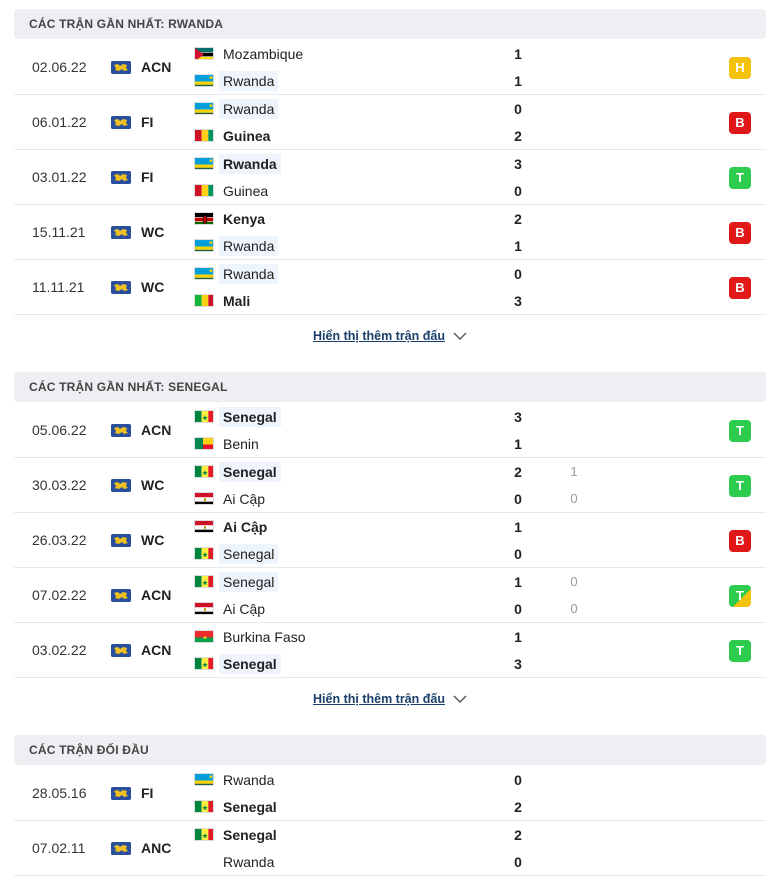  Describe the element at coordinates (59, 540) in the screenshot. I see `match-date: 26.03.22` at that location.